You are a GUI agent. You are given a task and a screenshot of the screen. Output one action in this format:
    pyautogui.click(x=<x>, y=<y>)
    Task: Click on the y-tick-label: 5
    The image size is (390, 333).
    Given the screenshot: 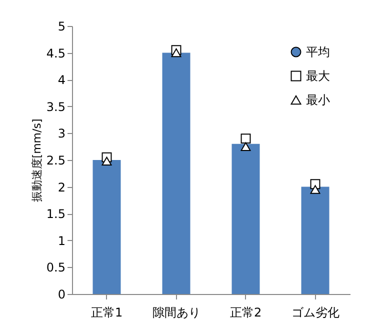 What is the action you would take?
    pyautogui.click(x=62, y=27)
    